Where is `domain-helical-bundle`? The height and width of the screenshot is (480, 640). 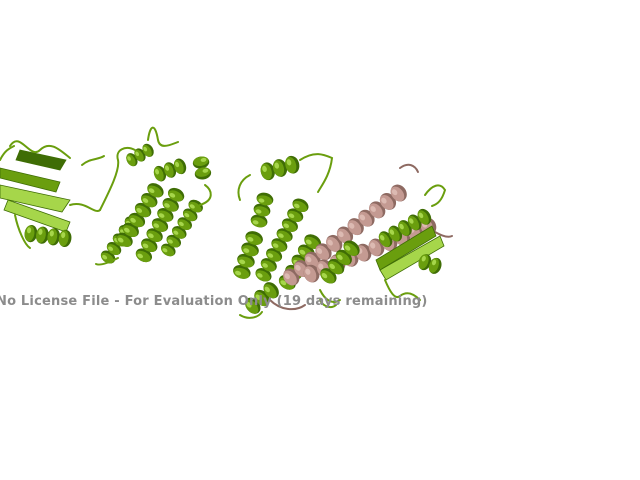 domain-helical-bundle is located at coordinates (146, 196).